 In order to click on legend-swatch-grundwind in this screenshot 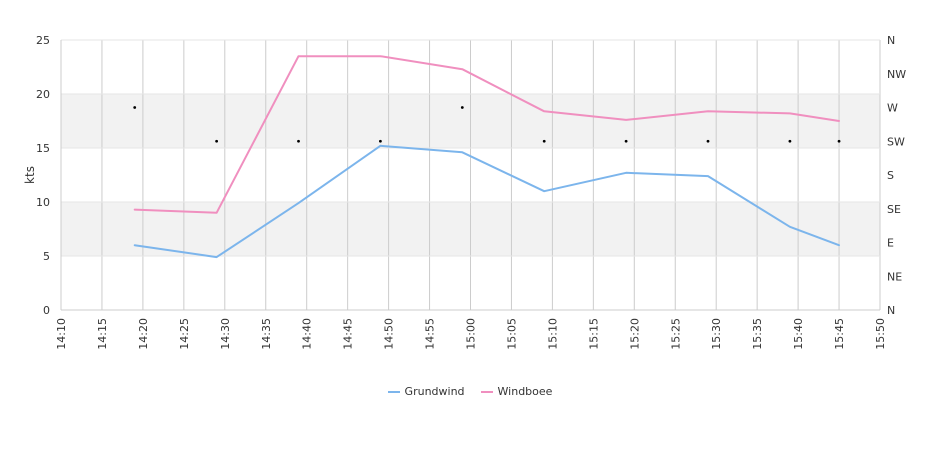, I will do `click(393, 391)`.